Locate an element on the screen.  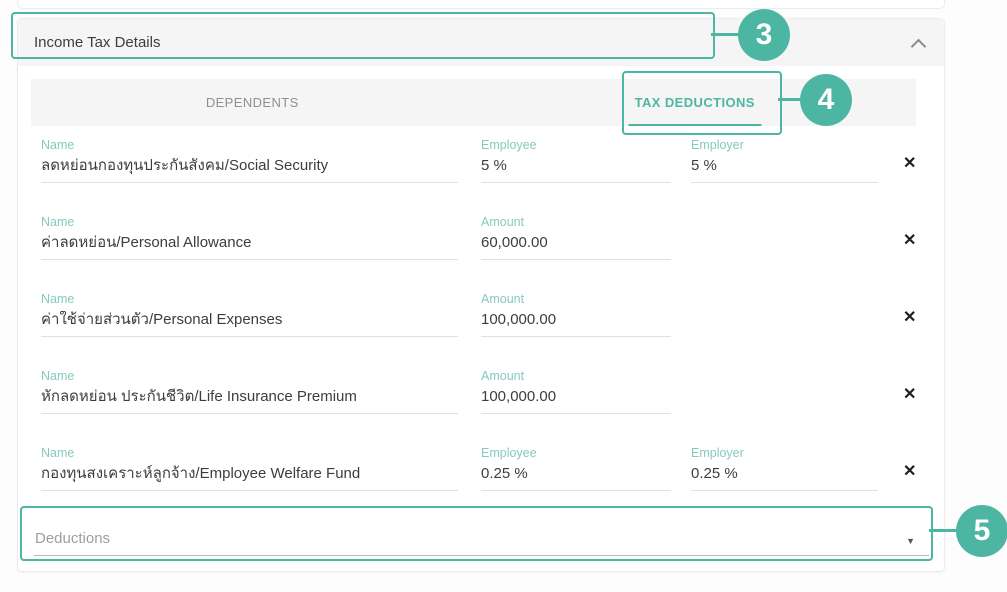
employer-field: Employer 0.25 % is located at coordinates (784, 468).